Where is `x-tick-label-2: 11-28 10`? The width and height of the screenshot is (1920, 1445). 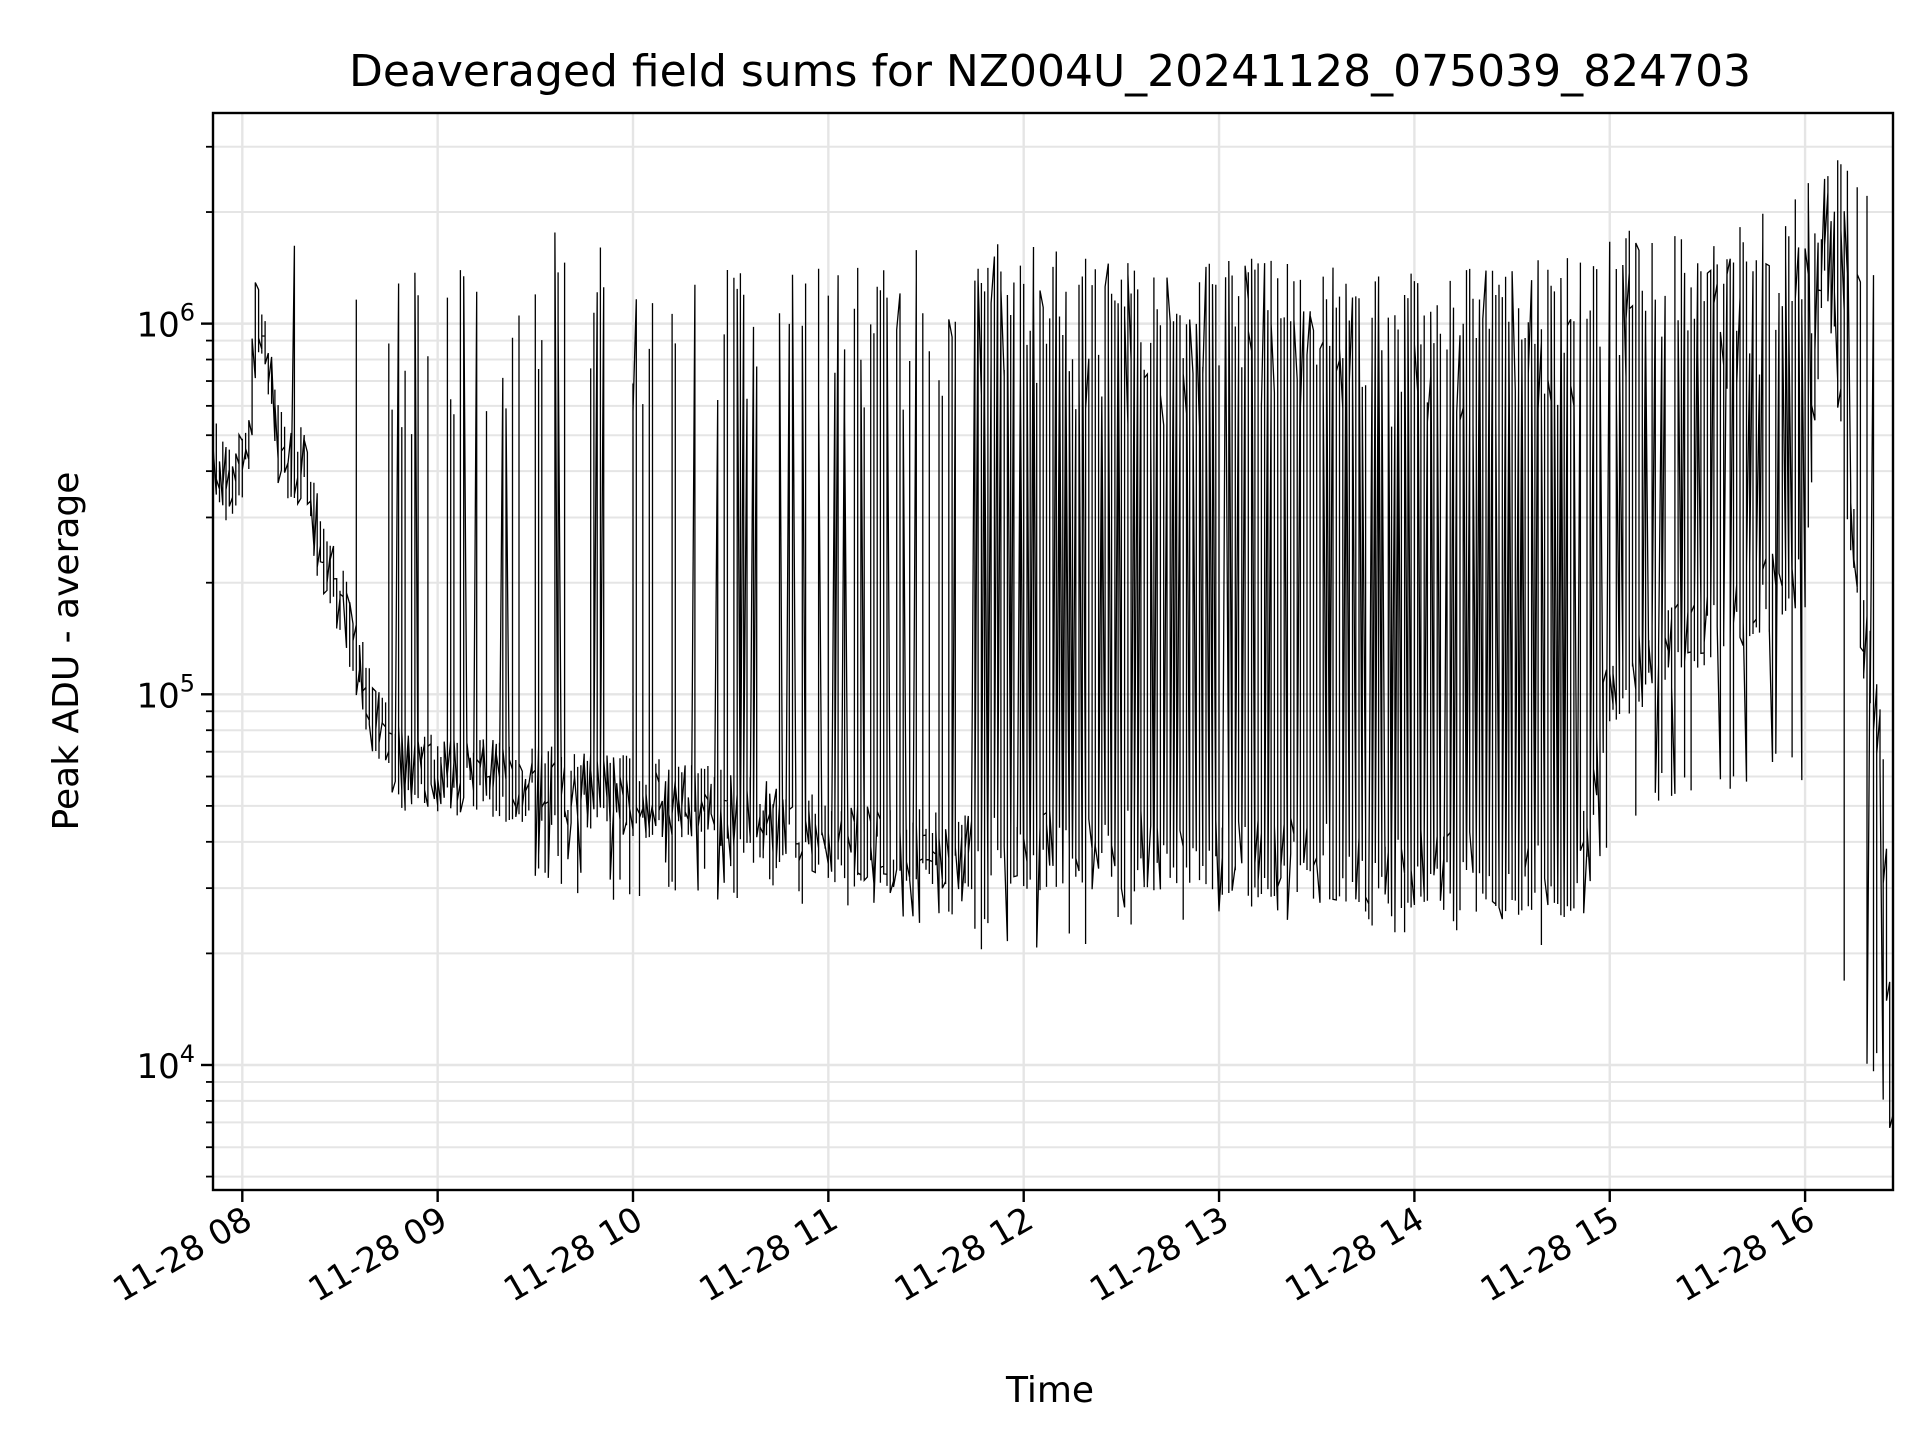
x-tick-label-2: 11-28 10 is located at coordinates (573, 1254).